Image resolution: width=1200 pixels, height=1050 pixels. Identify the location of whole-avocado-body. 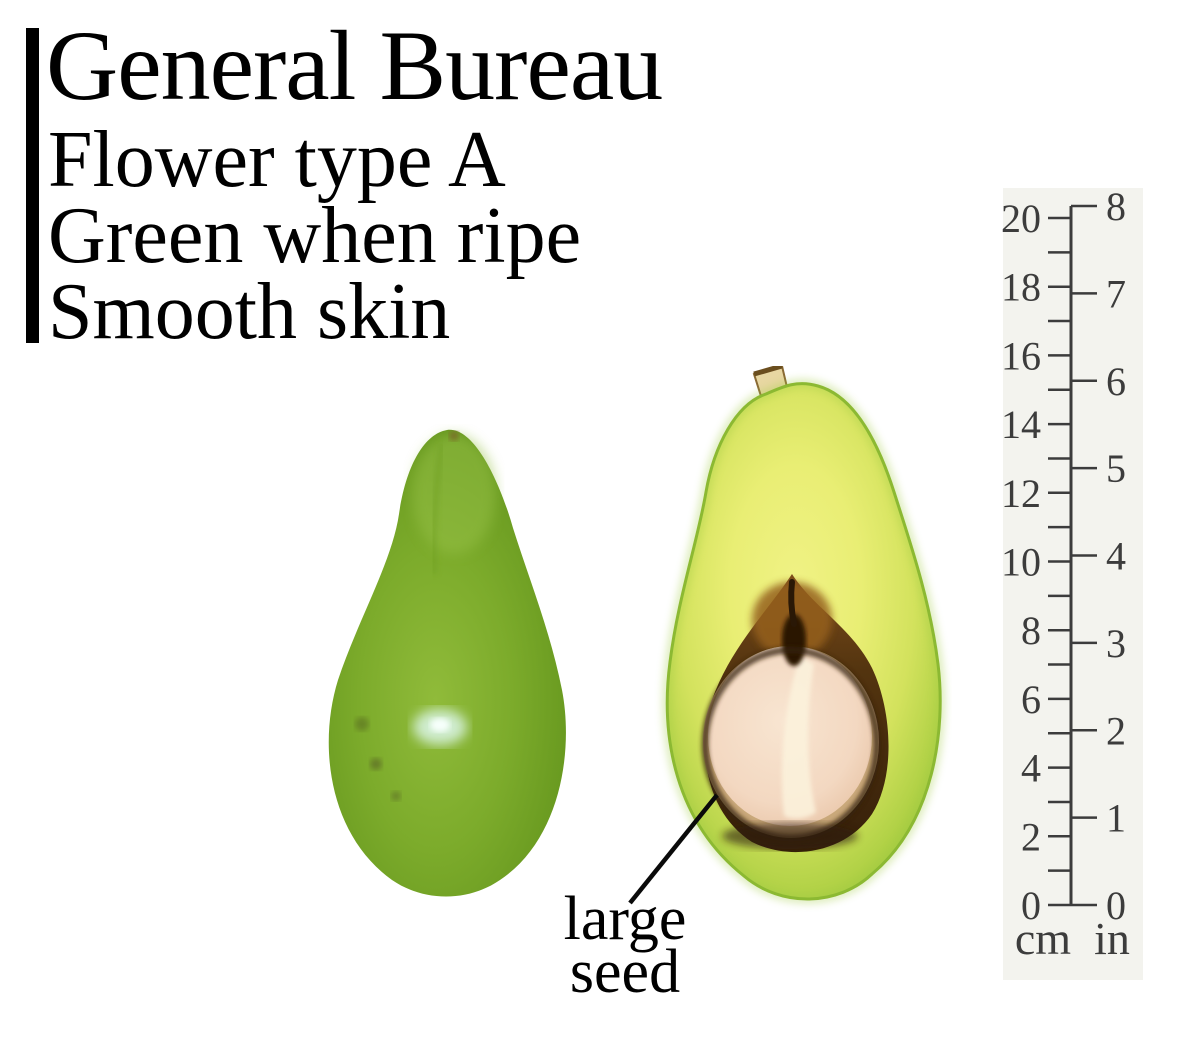
(447, 663).